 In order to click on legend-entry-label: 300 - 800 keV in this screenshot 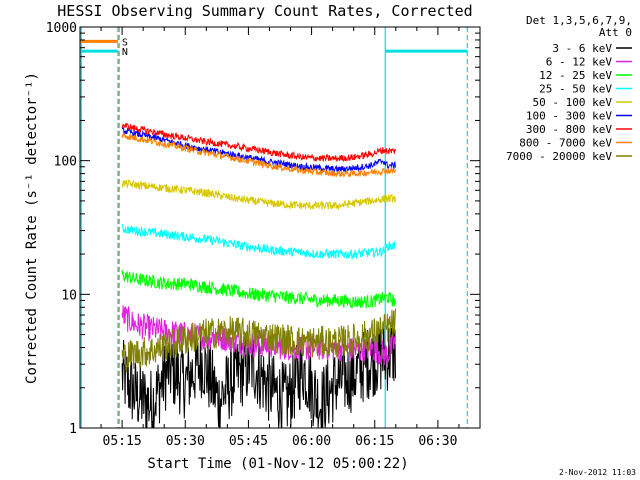, I will do `click(569, 129)`.